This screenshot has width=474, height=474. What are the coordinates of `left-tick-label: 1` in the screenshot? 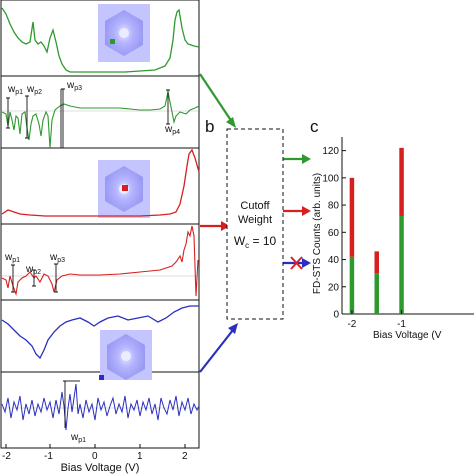 It's located at (140, 456).